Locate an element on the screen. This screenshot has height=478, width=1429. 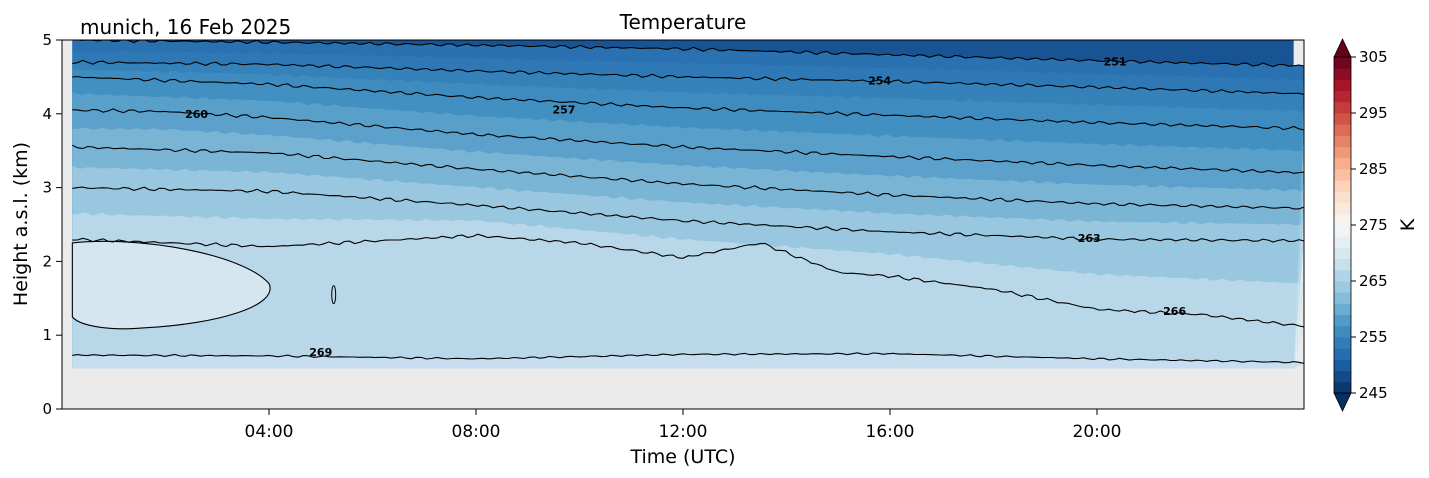
isotherm-269-cell is located at coordinates (334, 295).